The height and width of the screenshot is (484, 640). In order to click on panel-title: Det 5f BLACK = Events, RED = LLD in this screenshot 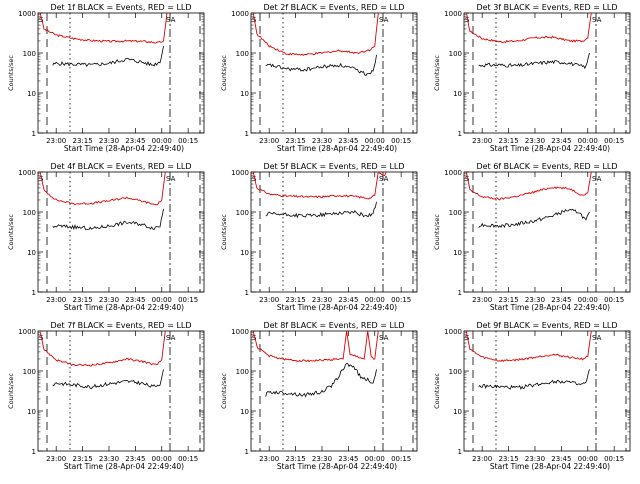, I will do `click(333, 166)`.